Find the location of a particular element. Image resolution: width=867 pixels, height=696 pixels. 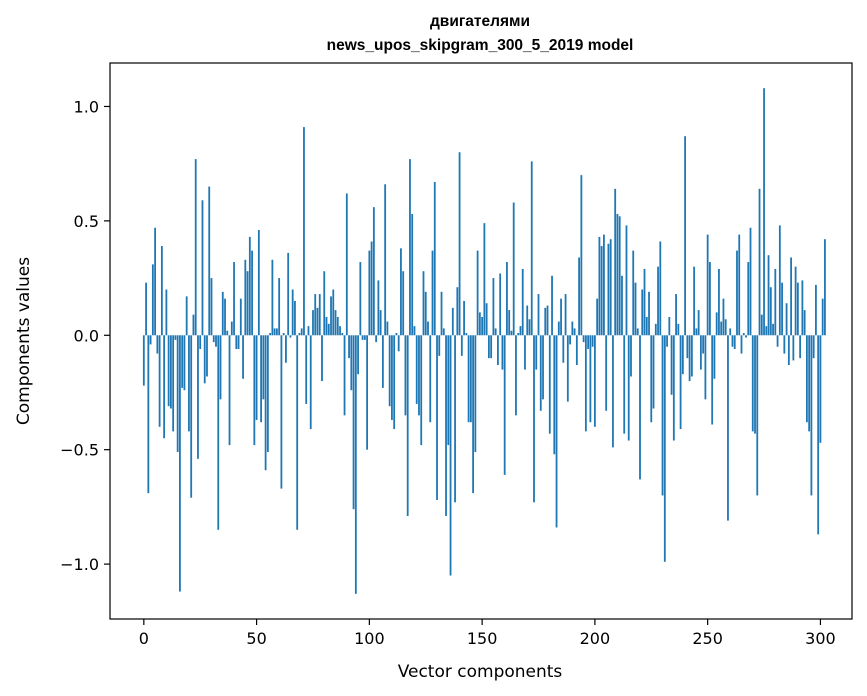

x-axis: 0 50 100 150 200 250 300 is located at coordinates (487, 633).